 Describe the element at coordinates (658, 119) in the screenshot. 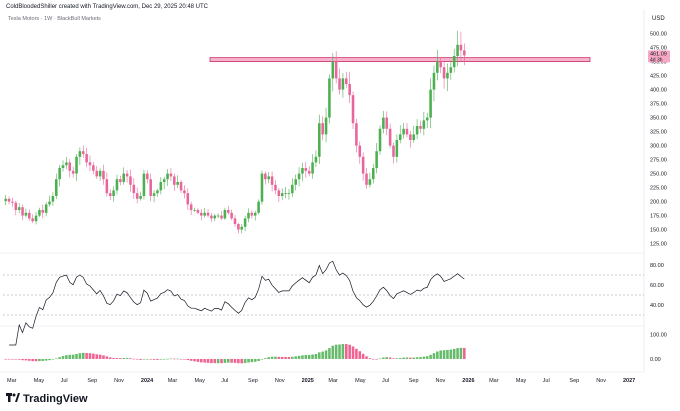

I see `price-tick-label: 350.00` at that location.